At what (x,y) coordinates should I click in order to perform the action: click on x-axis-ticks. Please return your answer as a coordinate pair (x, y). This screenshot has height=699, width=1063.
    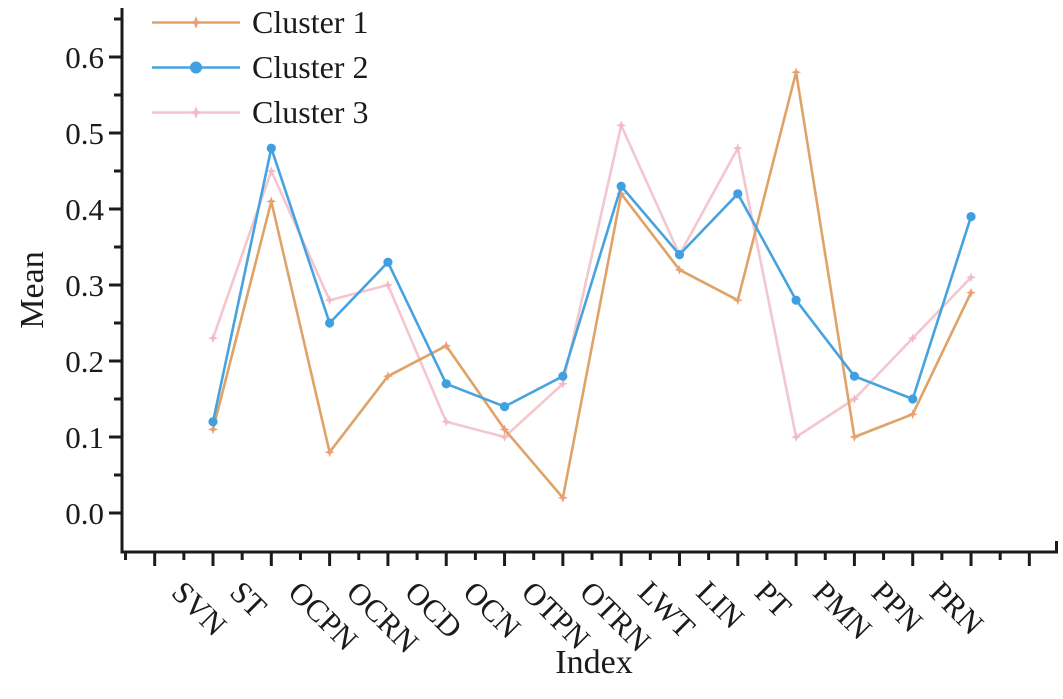
    Looking at the image, I should click on (577, 559).